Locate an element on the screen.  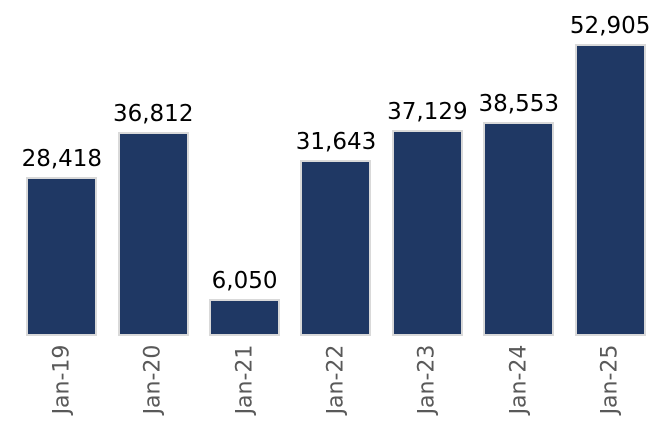
bar-value-label: 28,418 is located at coordinates (62, 158).